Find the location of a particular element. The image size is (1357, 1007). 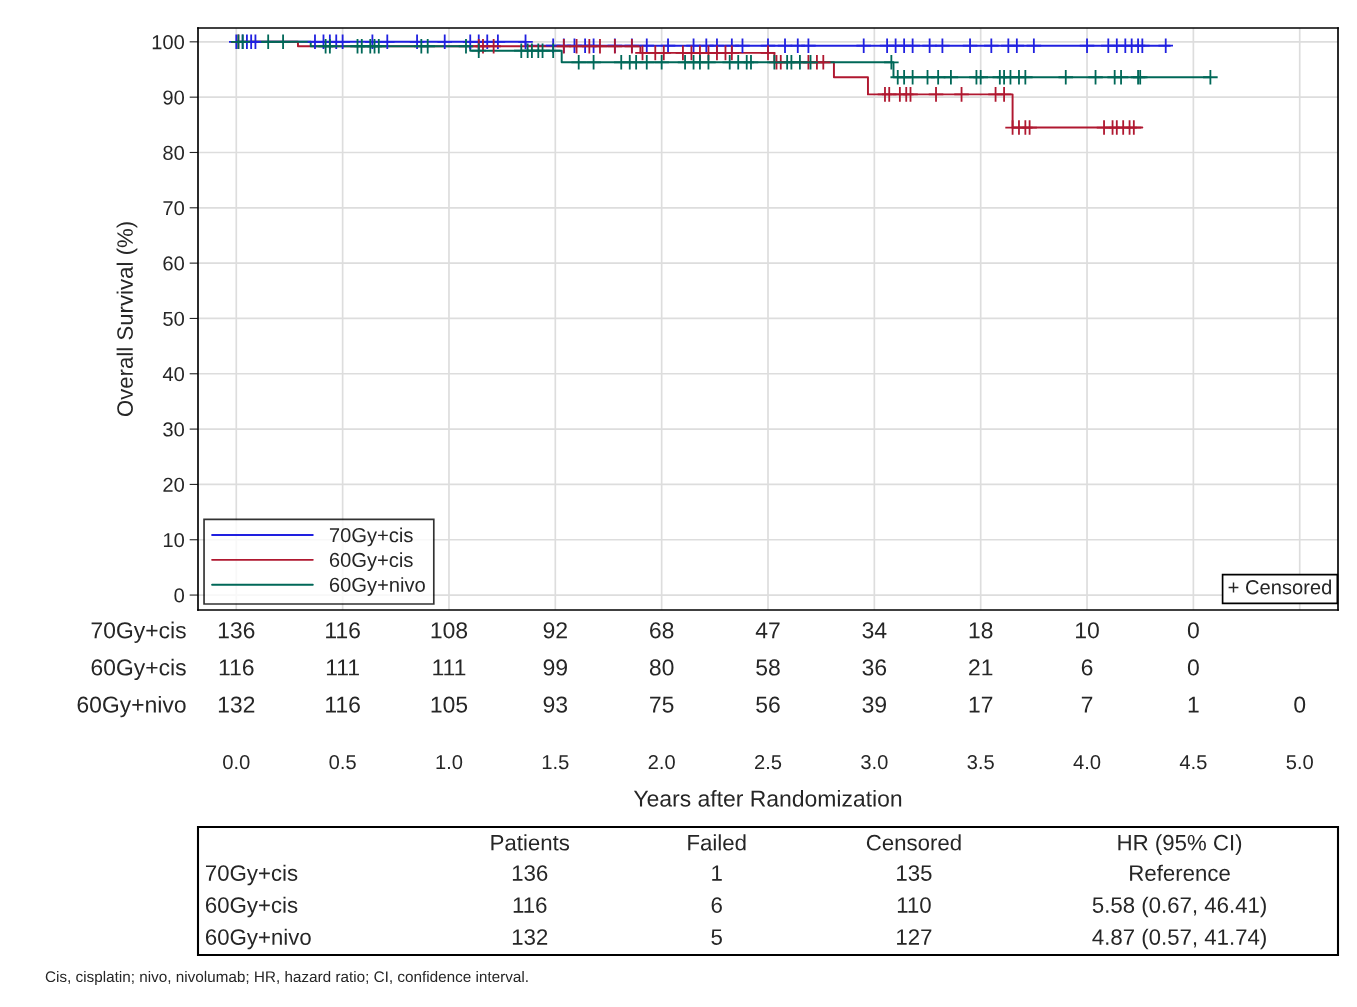

text: 34 is located at coordinates (874, 630).